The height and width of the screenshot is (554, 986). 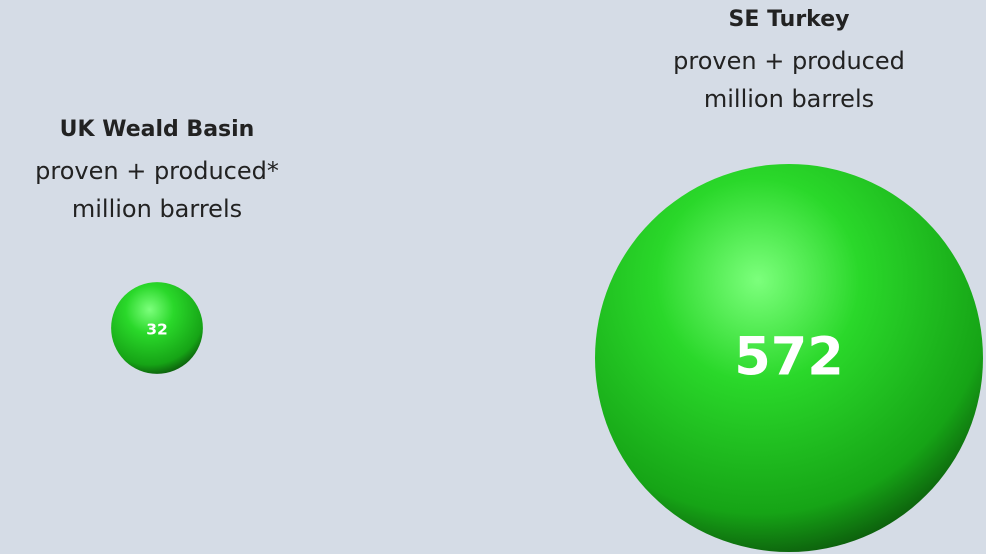 I want to click on value-label: 572, so click(x=789, y=357).